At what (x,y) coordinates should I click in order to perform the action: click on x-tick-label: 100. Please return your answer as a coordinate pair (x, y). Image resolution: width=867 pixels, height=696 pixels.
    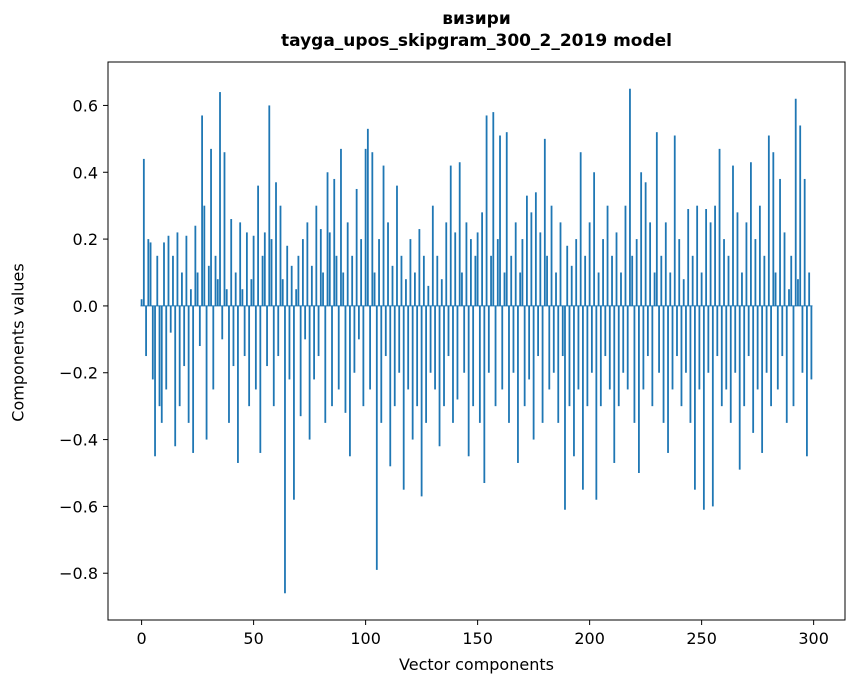
    Looking at the image, I should click on (365, 638).